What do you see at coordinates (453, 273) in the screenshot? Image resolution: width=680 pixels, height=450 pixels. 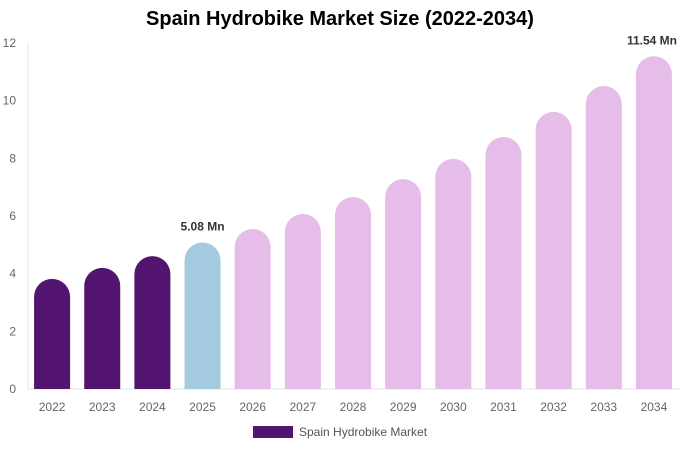 I see `bar-2030` at bounding box center [453, 273].